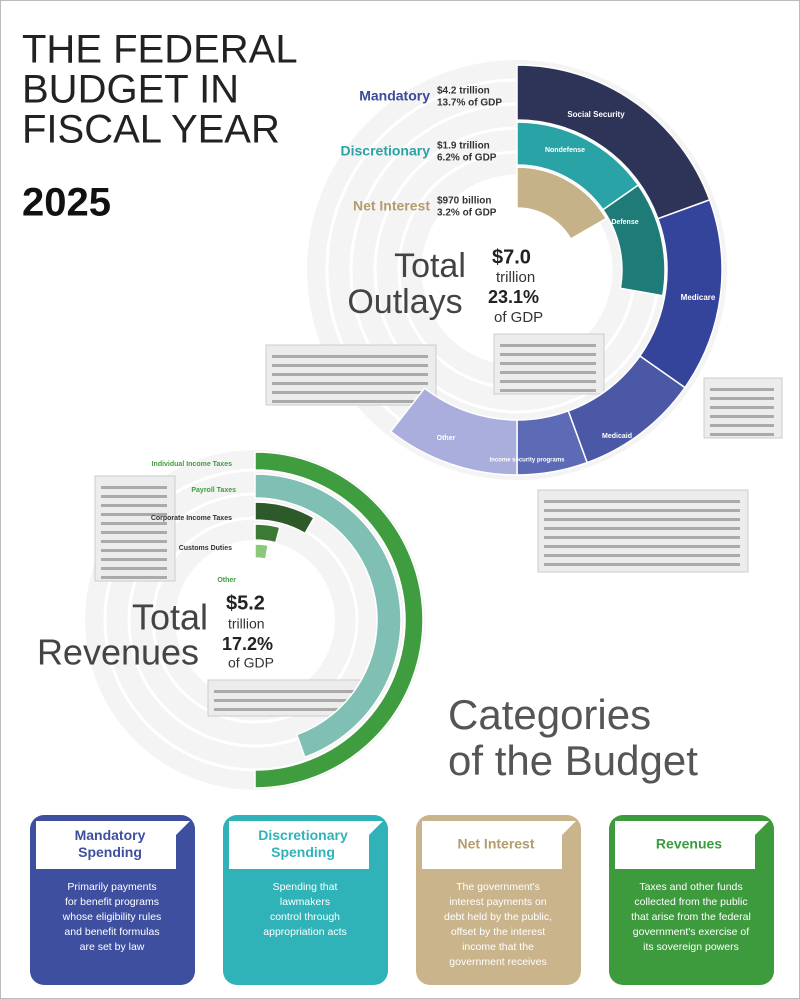 The width and height of the screenshot is (800, 999). I want to click on net-interest-arc, so click(562, 203).